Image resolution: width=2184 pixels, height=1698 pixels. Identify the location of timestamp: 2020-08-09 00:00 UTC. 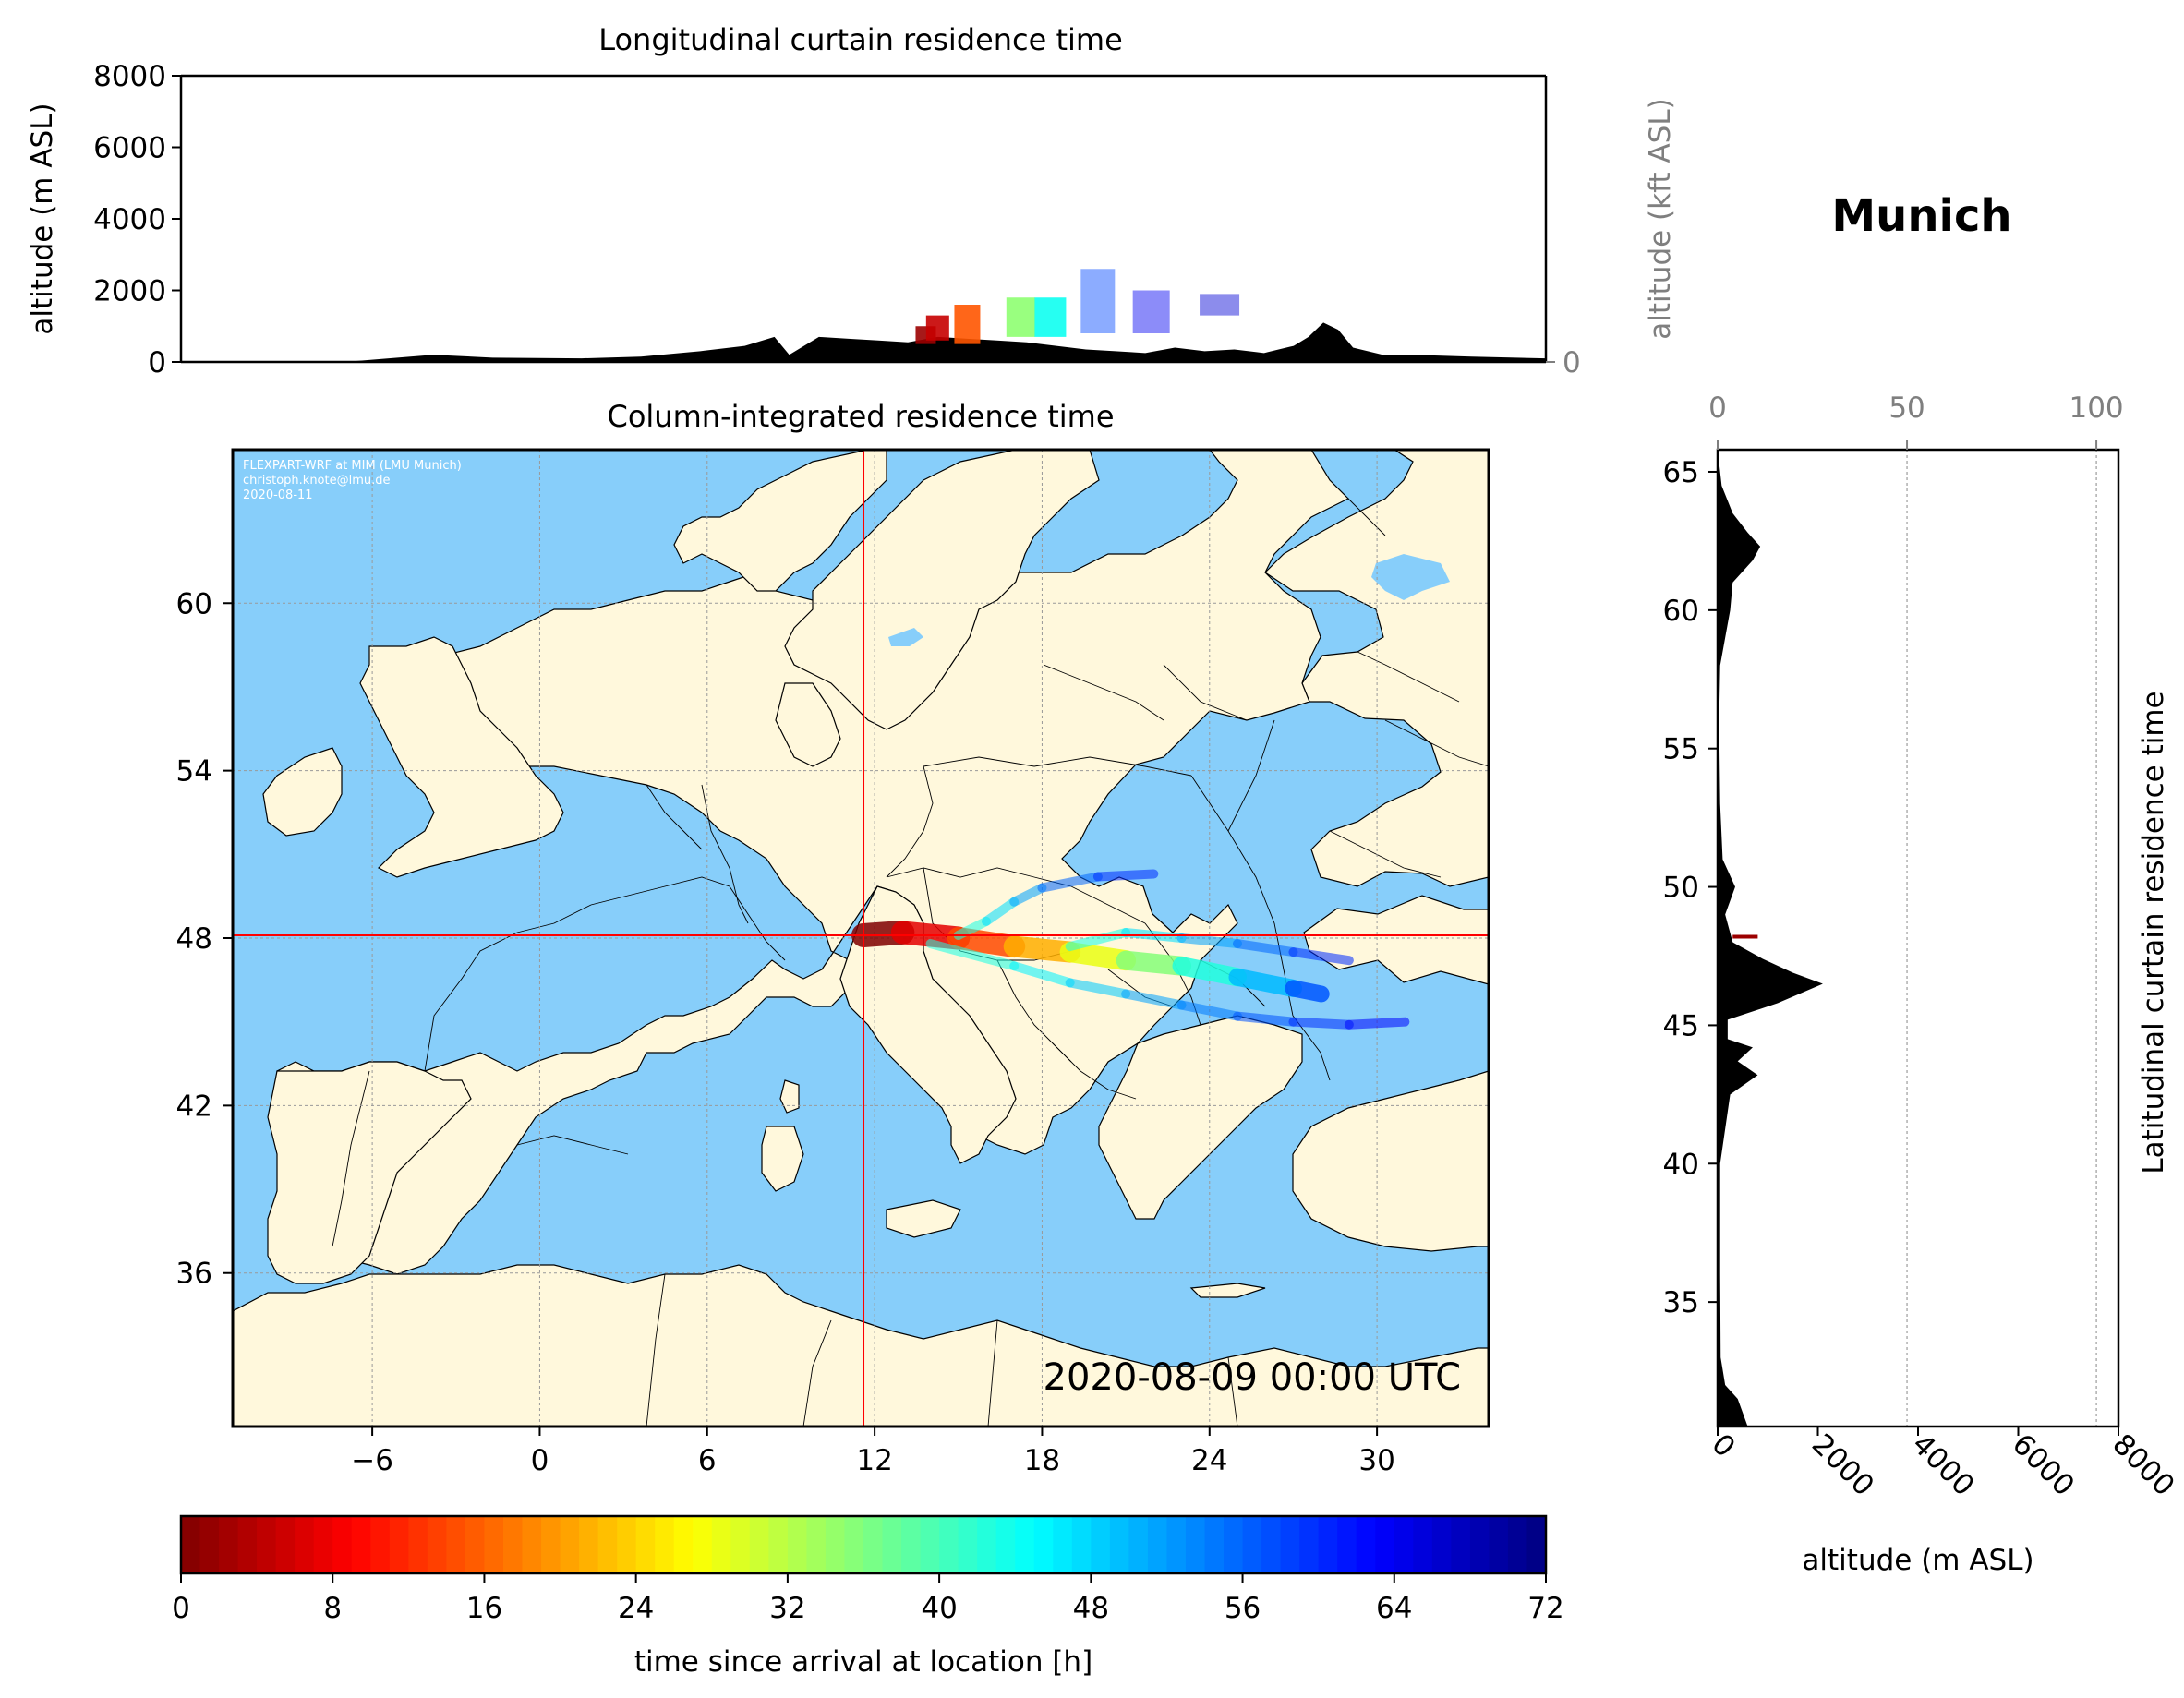
(1252, 1377).